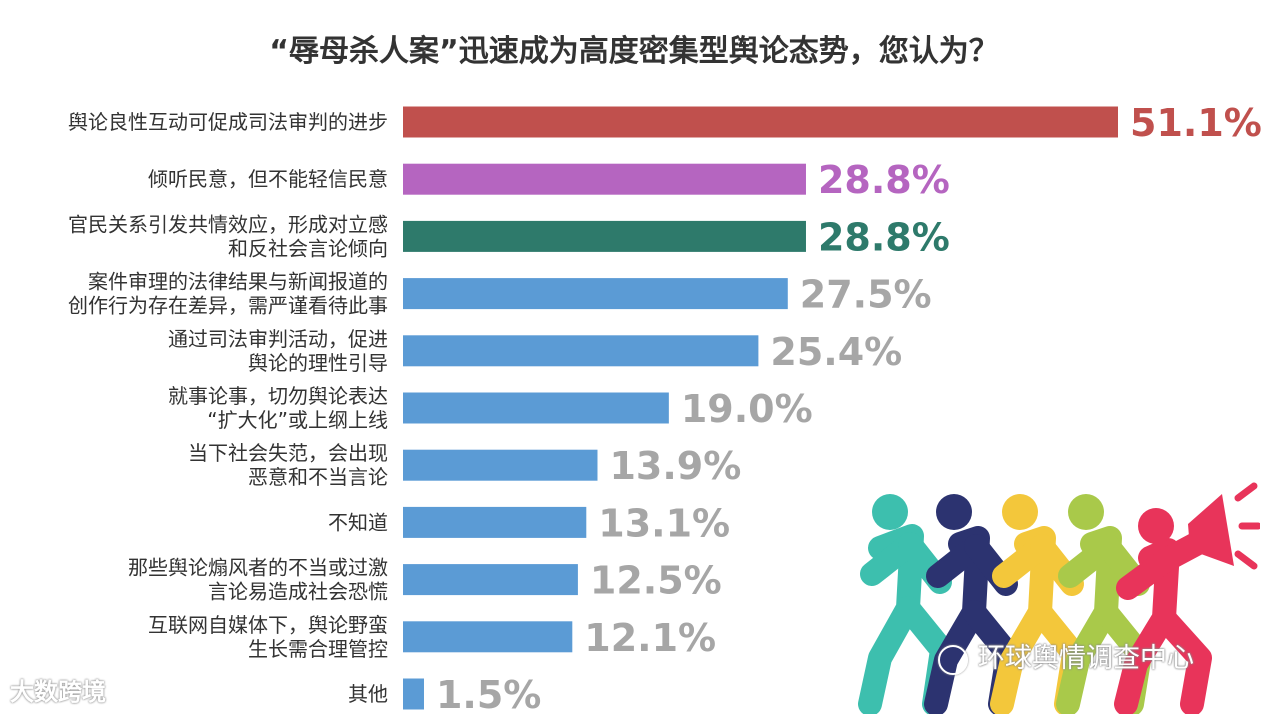 The width and height of the screenshot is (1268, 714). Describe the element at coordinates (1196, 123) in the screenshot. I see `value-label-1: 51.1%` at that location.